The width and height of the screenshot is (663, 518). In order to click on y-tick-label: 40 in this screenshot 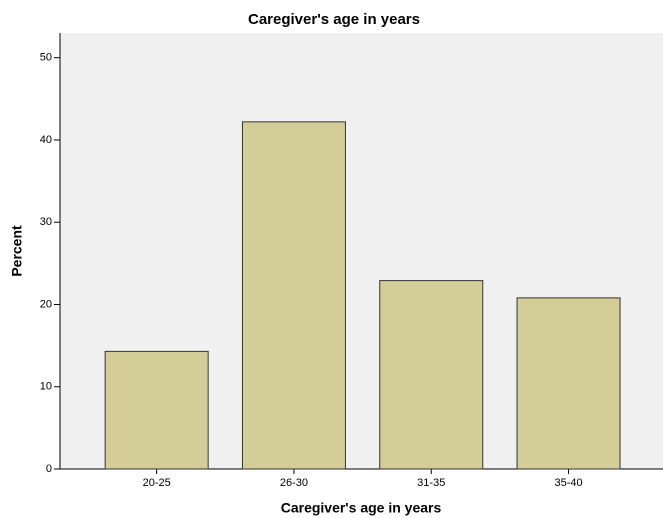, I will do `click(46, 140)`.